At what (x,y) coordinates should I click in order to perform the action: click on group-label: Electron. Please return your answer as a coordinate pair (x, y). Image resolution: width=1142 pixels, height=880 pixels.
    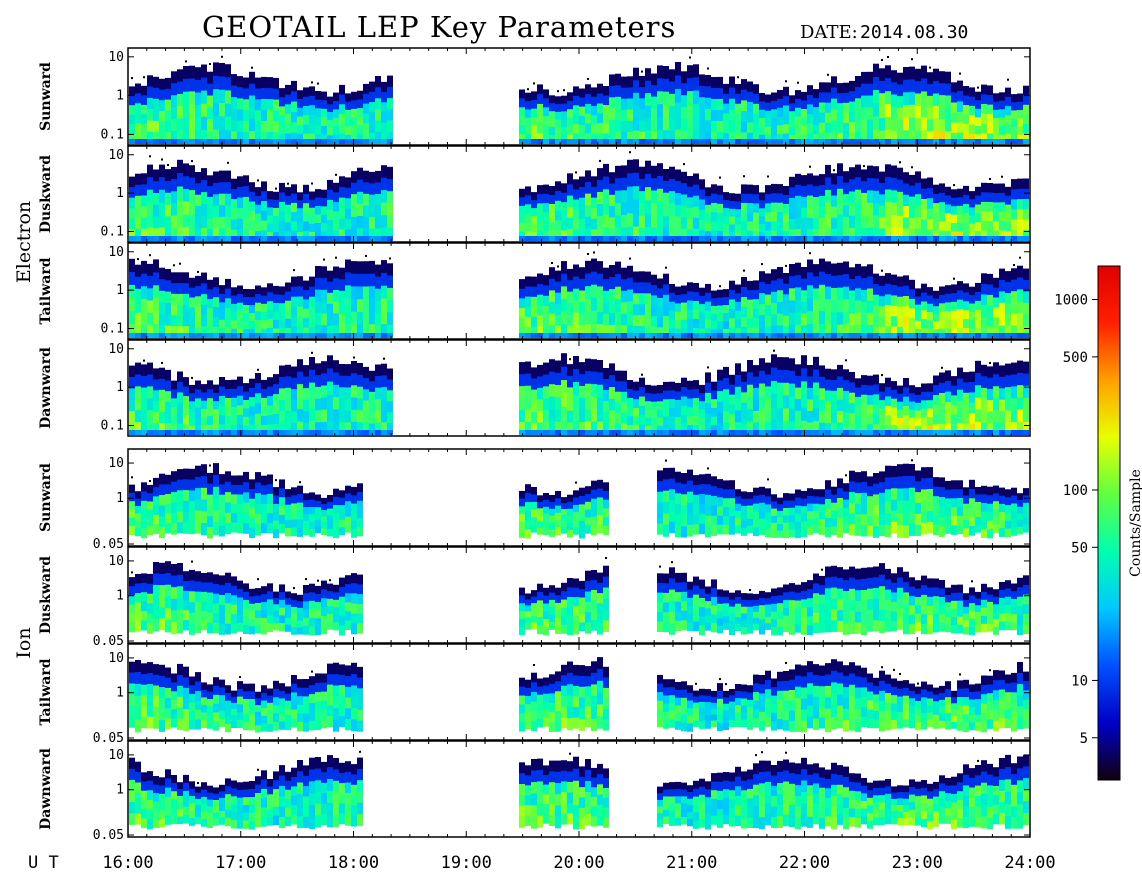
    Looking at the image, I should click on (24, 242).